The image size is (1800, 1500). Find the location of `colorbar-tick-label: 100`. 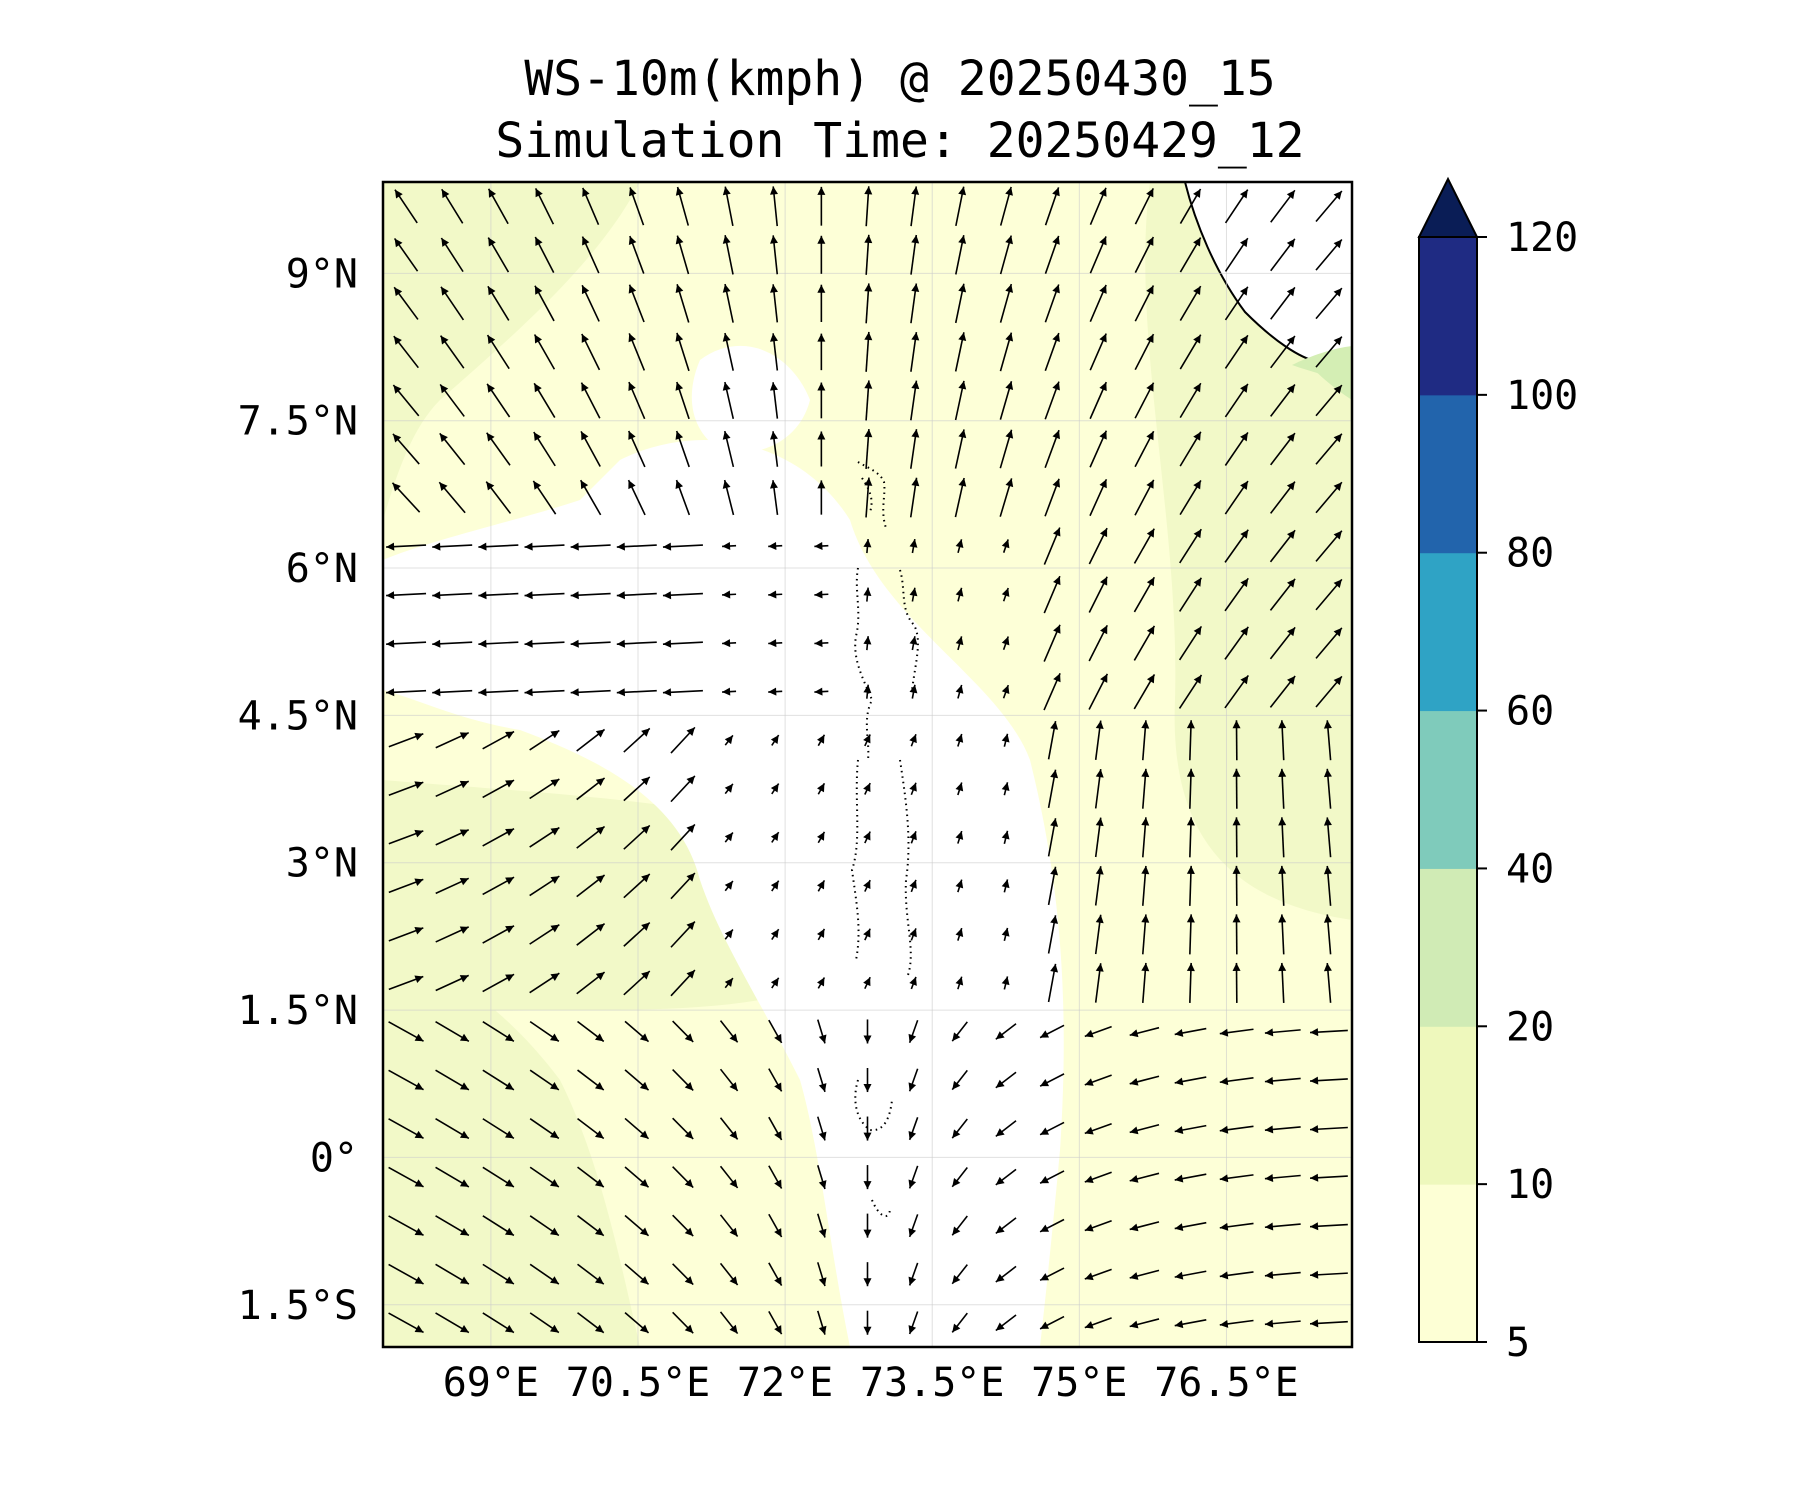

colorbar-tick-label: 100 is located at coordinates (1542, 396).